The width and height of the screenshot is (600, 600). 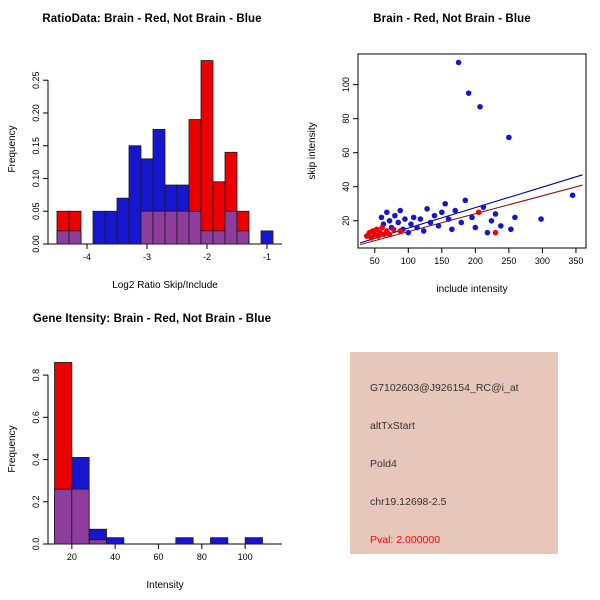 I want to click on pval-text: Pval: 2.000000, so click(x=405, y=540).